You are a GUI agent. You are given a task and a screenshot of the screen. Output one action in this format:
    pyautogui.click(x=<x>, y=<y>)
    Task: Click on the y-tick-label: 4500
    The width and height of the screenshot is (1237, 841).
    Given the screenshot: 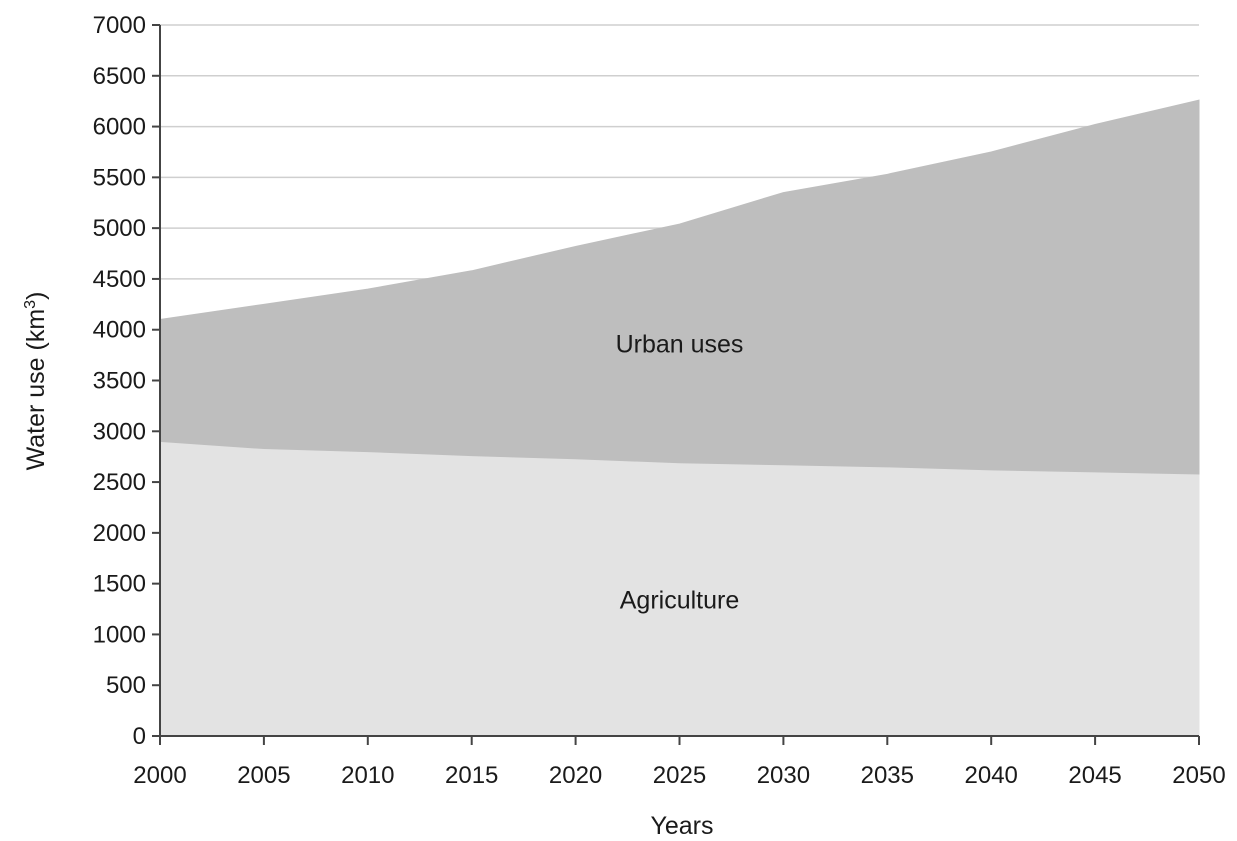 What is the action you would take?
    pyautogui.click(x=119, y=279)
    